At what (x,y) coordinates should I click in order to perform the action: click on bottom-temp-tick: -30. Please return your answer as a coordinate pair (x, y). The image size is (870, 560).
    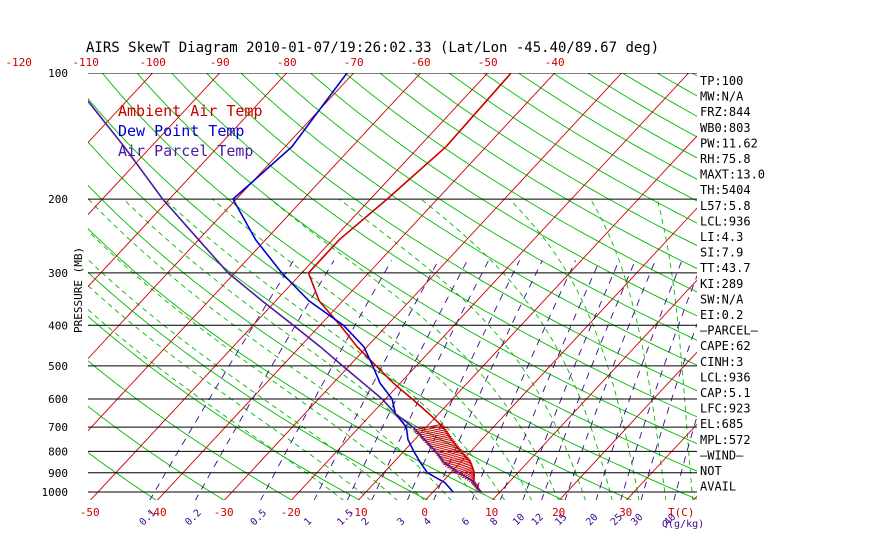
    Looking at the image, I should click on (224, 512).